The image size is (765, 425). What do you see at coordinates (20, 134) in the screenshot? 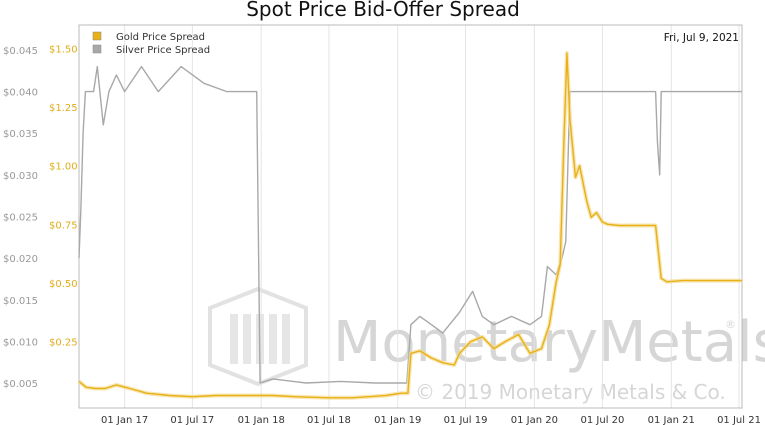
I see `y-left-tick-label: $0.035` at bounding box center [20, 134].